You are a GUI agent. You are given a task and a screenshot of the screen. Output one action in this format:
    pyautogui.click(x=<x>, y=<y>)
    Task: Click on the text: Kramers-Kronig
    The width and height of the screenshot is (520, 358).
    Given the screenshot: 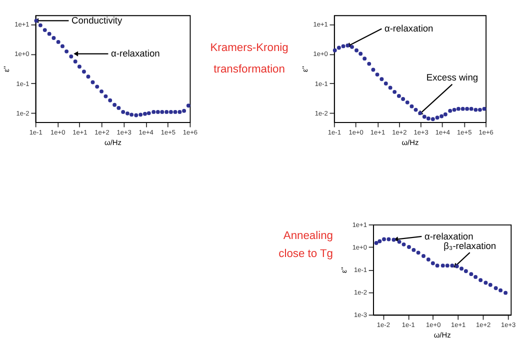 What is the action you would take?
    pyautogui.click(x=249, y=48)
    